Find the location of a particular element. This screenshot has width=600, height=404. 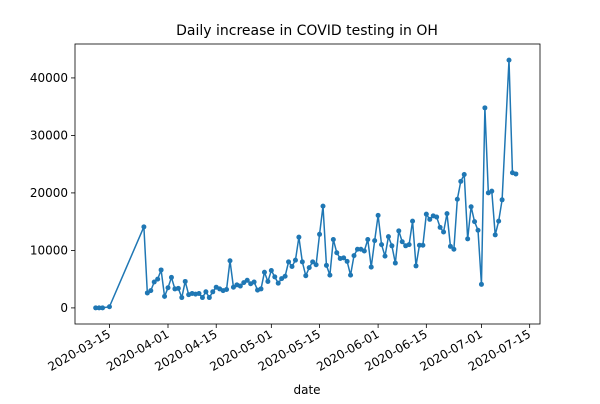

x-axis-label: date is located at coordinates (306, 390).